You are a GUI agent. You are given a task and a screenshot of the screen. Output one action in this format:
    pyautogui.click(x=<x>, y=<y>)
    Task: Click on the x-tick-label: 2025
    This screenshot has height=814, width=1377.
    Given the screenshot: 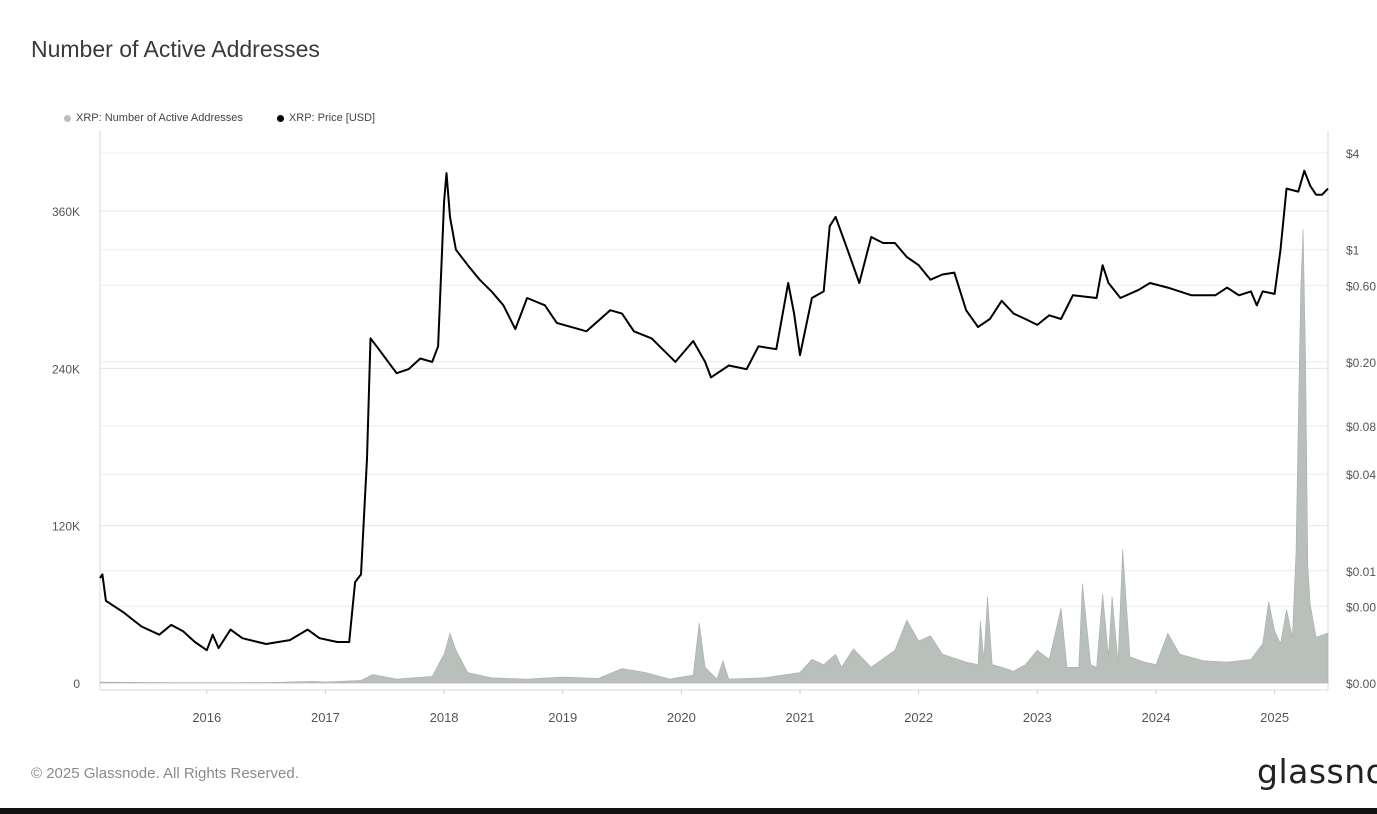 What is the action you would take?
    pyautogui.click(x=1274, y=717)
    